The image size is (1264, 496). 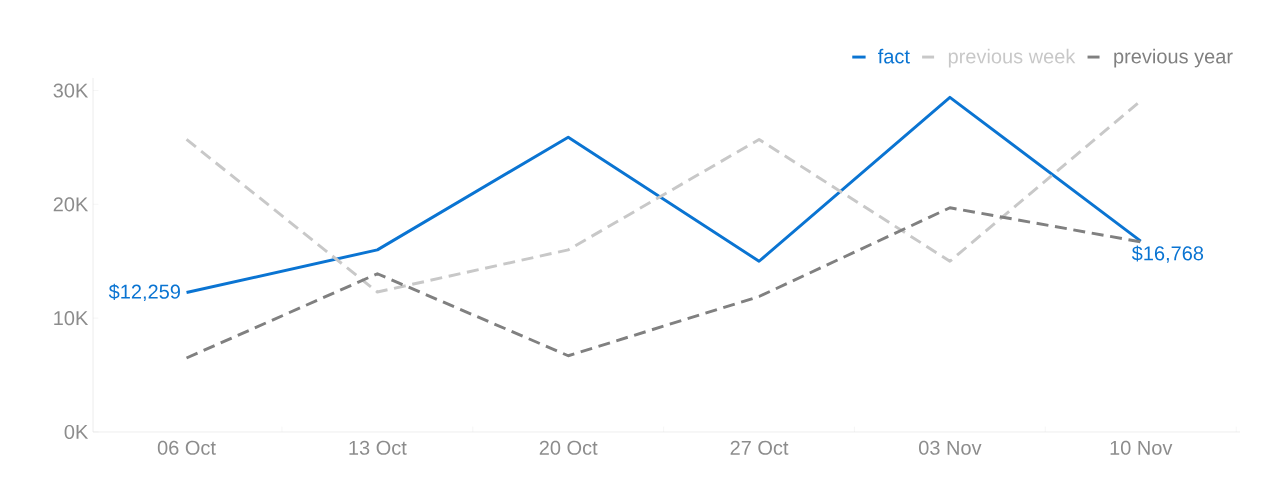 I want to click on legend-label: previous year, so click(x=1173, y=58).